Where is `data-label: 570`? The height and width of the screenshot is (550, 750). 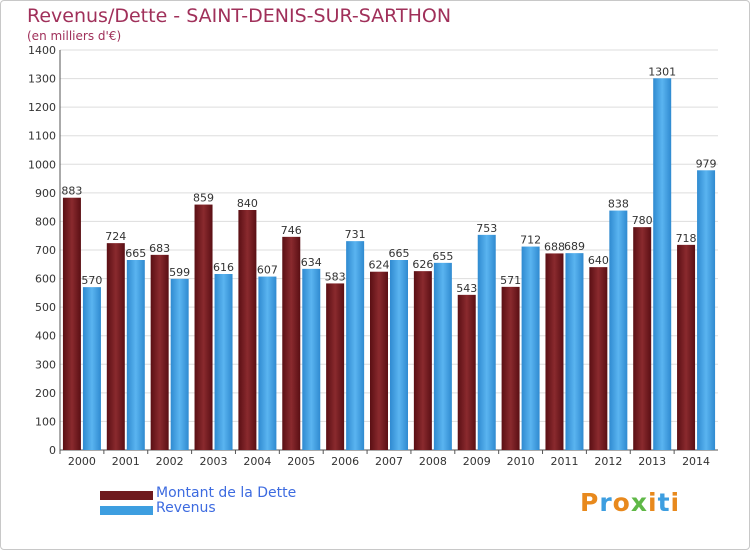 data-label: 570 is located at coordinates (91, 280).